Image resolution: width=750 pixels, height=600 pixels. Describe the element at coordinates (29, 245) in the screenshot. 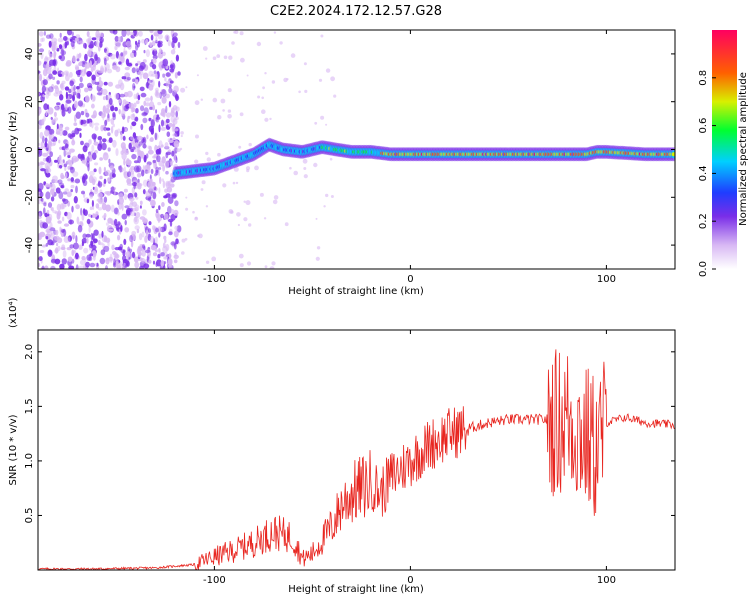

I see `heatmap-ytick-label: -40` at that location.